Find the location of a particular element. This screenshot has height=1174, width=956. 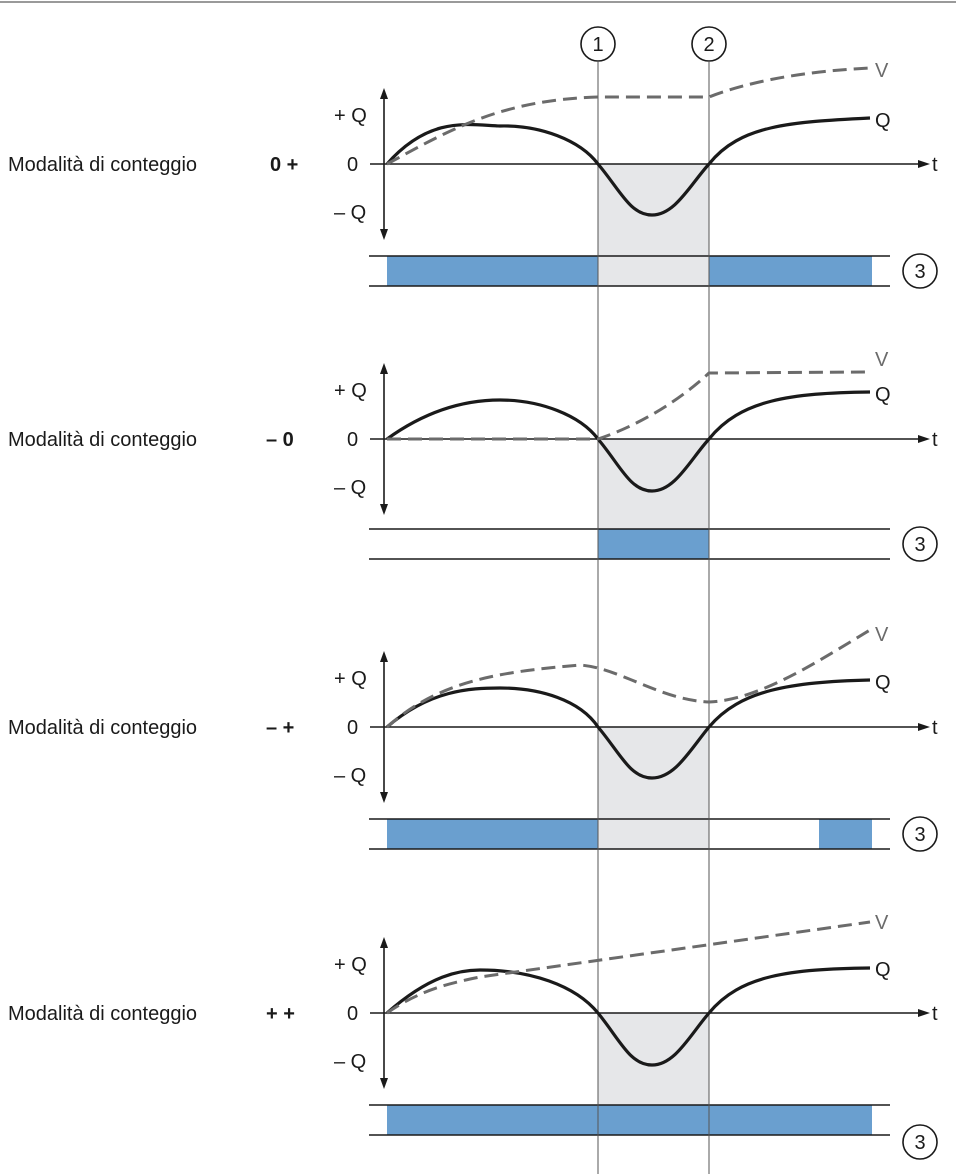

mode-code: 0 + is located at coordinates (284, 165).